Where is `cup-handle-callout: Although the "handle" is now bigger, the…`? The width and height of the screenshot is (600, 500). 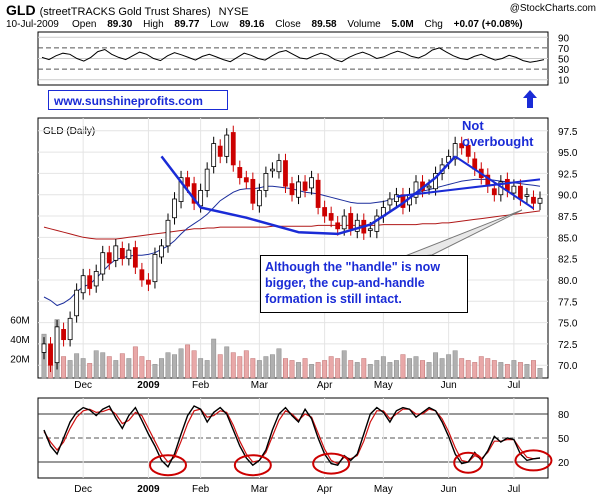
cup-handle-callout: Although the "handle" is now bigger, the… is located at coordinates (364, 284).